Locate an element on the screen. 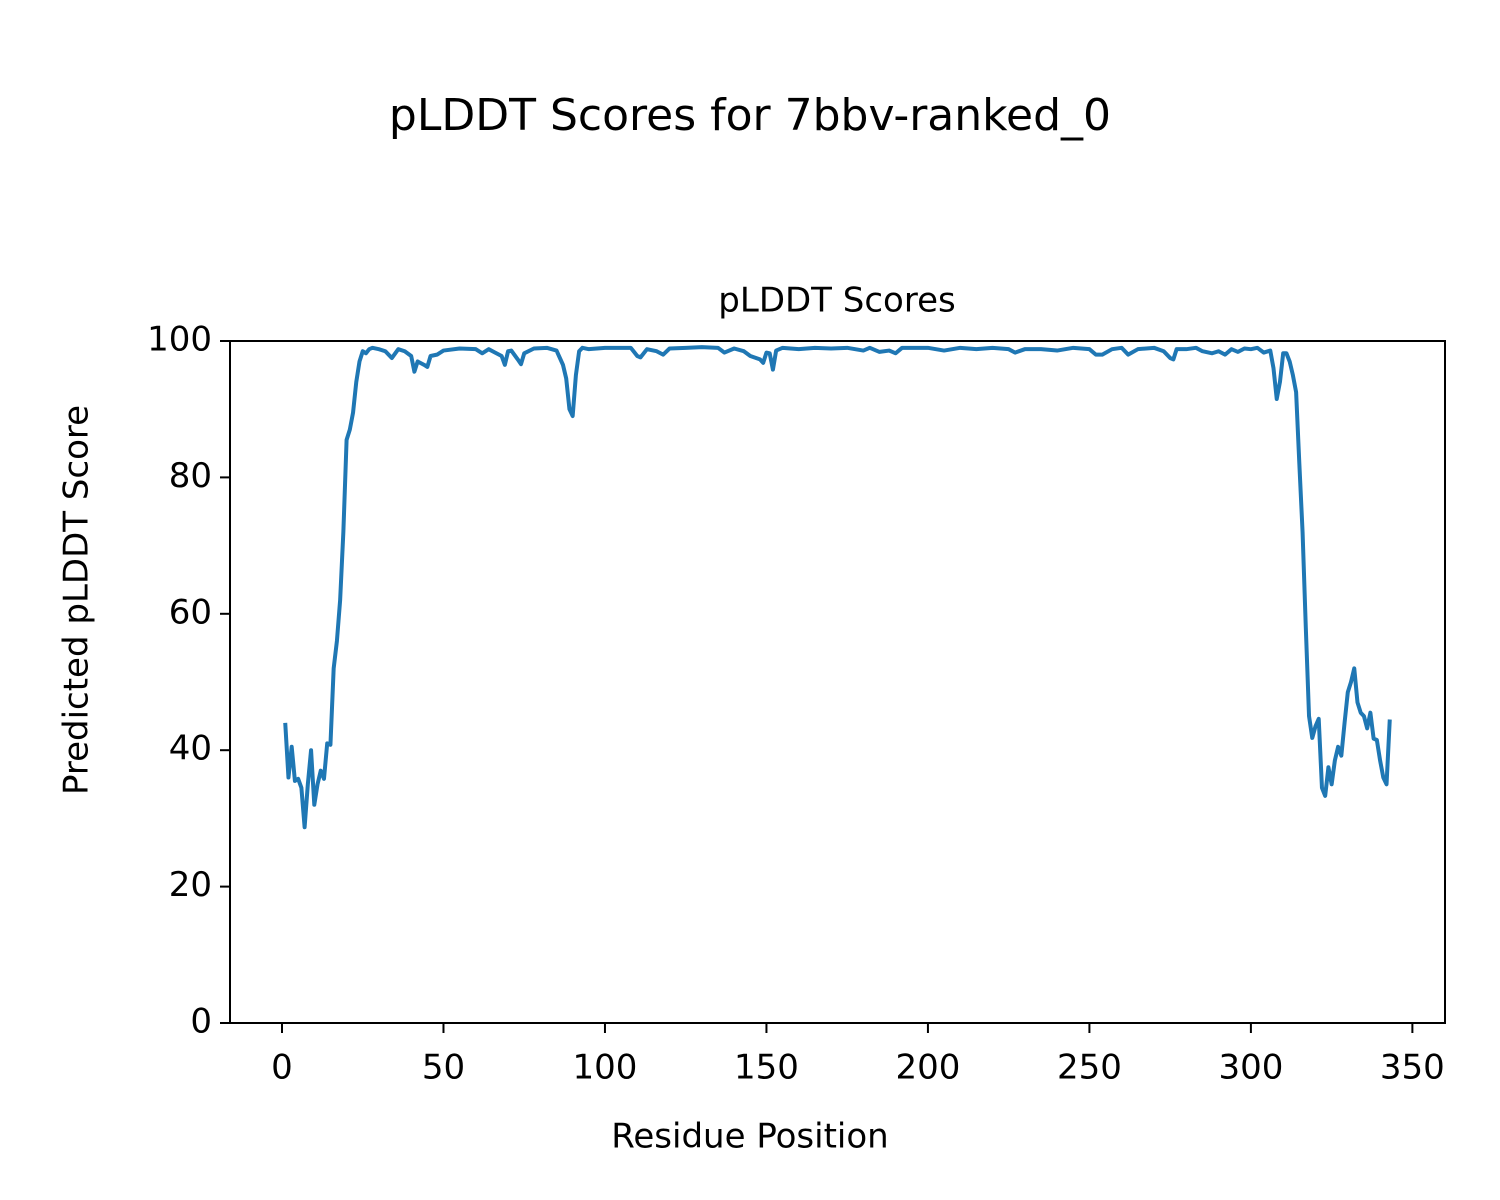 Image resolution: width=1500 pixels, height=1200 pixels. y-tick-label: 100 is located at coordinates (179, 340).